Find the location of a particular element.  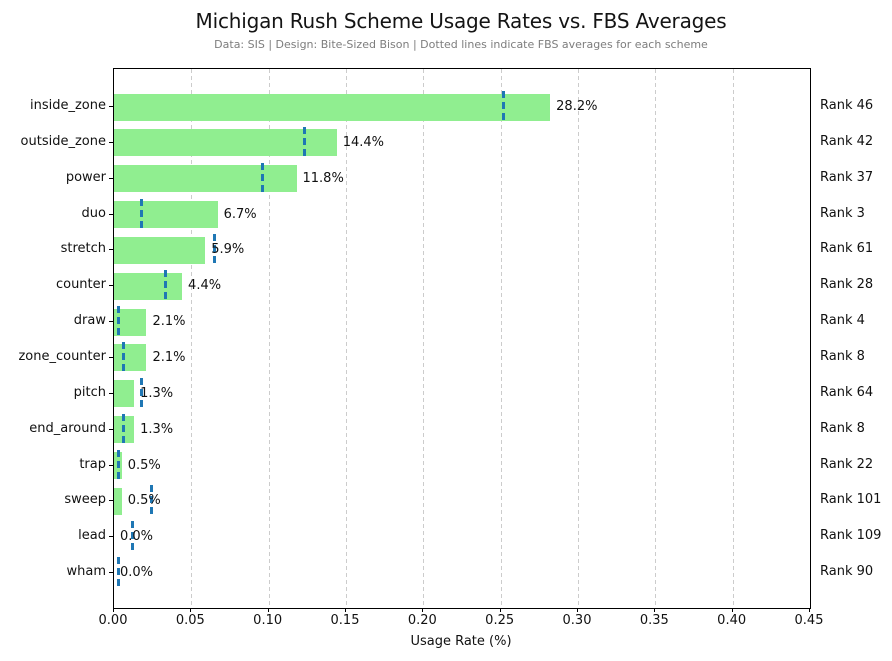

rank-label: Rank 61 is located at coordinates (847, 249).